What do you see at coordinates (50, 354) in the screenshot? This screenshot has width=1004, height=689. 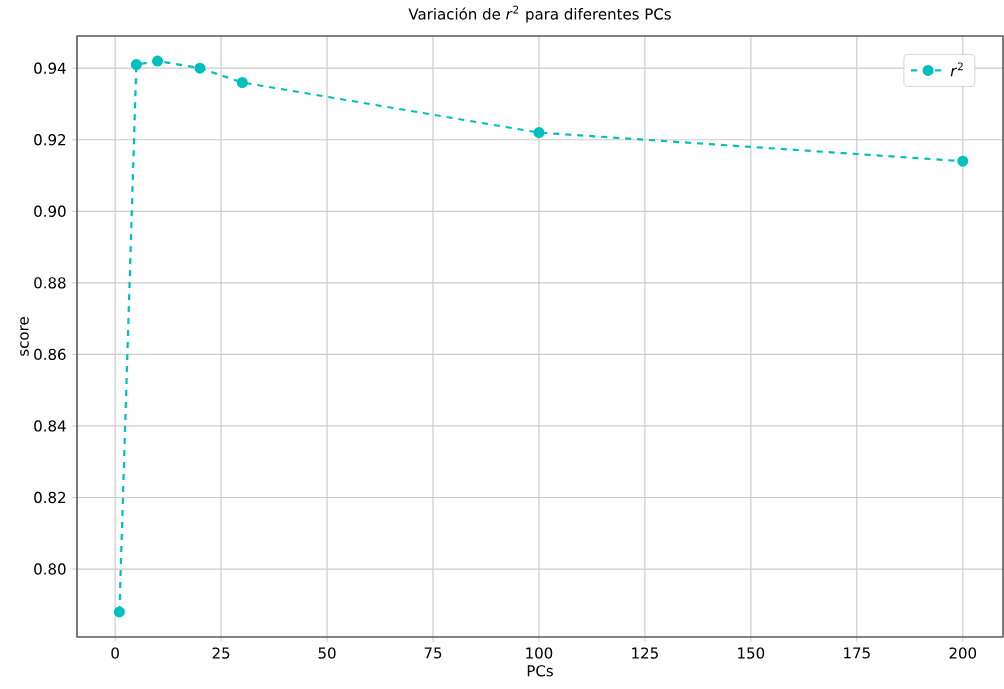 I see `y-tick-label: 0.86` at bounding box center [50, 354].